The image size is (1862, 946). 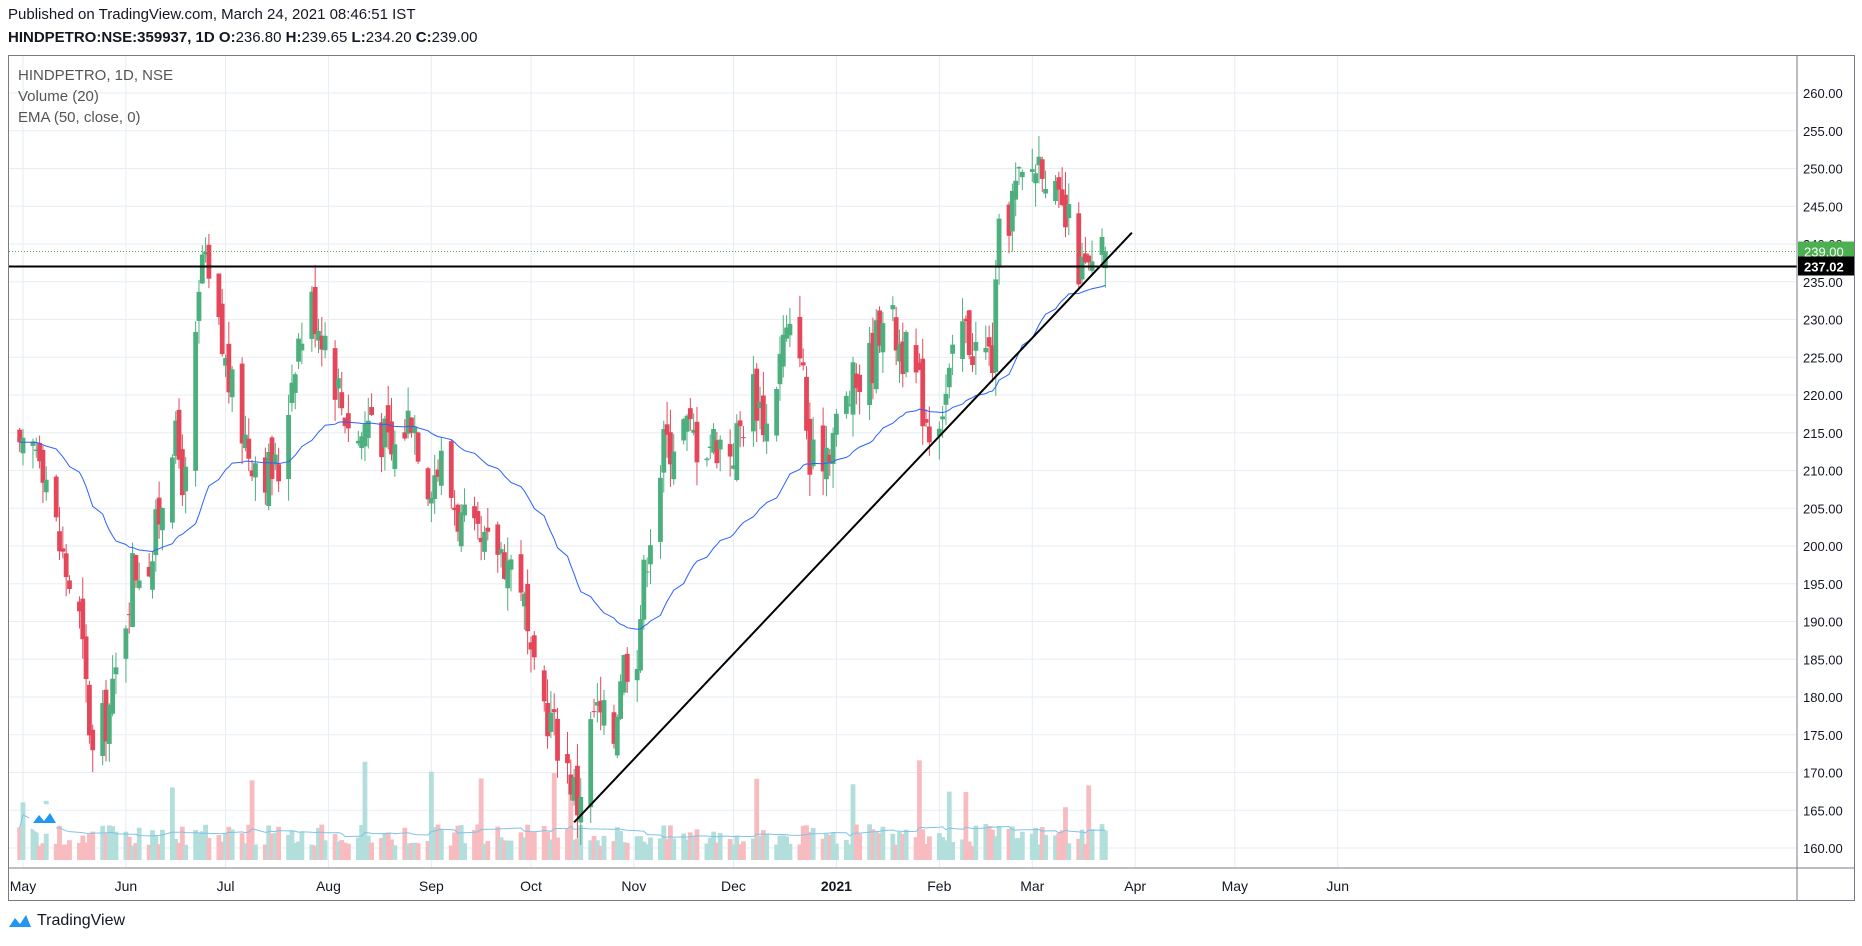 What do you see at coordinates (358, 37) in the screenshot?
I see `low-label: L:` at bounding box center [358, 37].